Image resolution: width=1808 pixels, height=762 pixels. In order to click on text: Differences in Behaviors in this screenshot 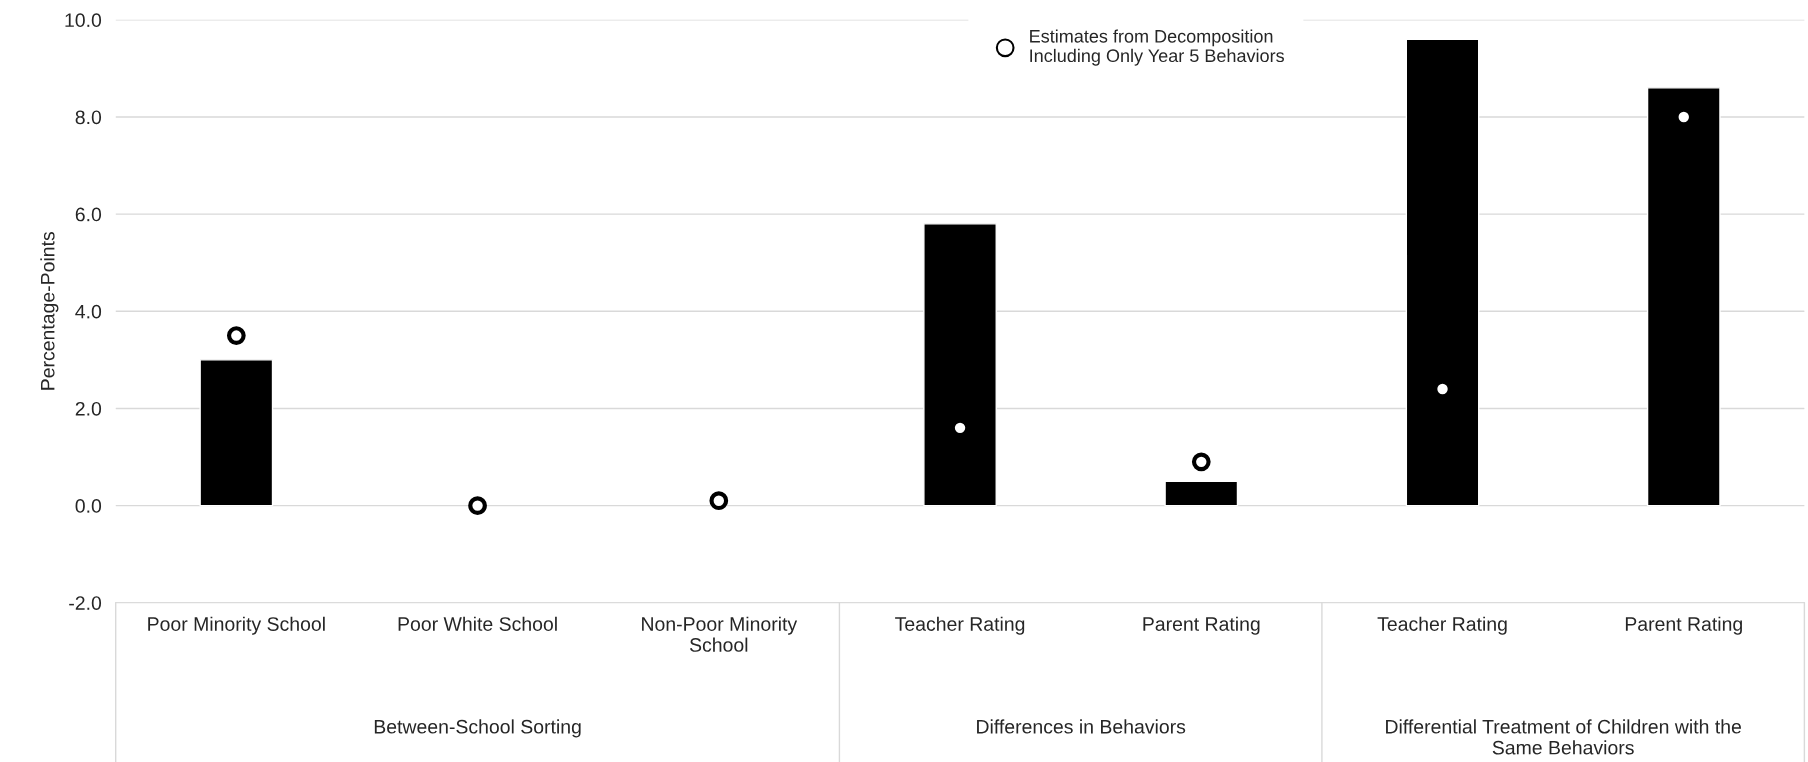, I will do `click(1081, 726)`.